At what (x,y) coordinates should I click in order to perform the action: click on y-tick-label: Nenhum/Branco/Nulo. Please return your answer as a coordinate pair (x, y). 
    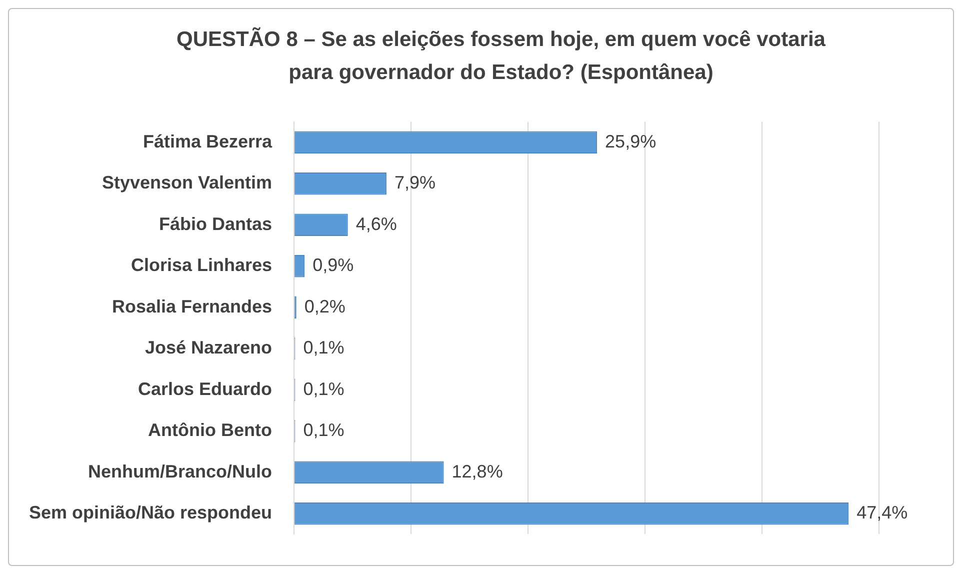
    Looking at the image, I should click on (180, 471).